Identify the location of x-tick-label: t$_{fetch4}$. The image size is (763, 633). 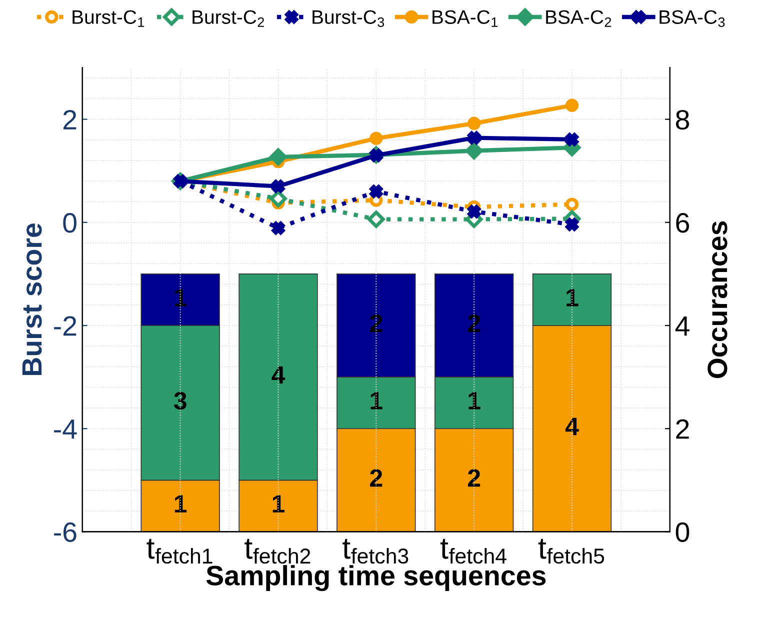
(473, 551).